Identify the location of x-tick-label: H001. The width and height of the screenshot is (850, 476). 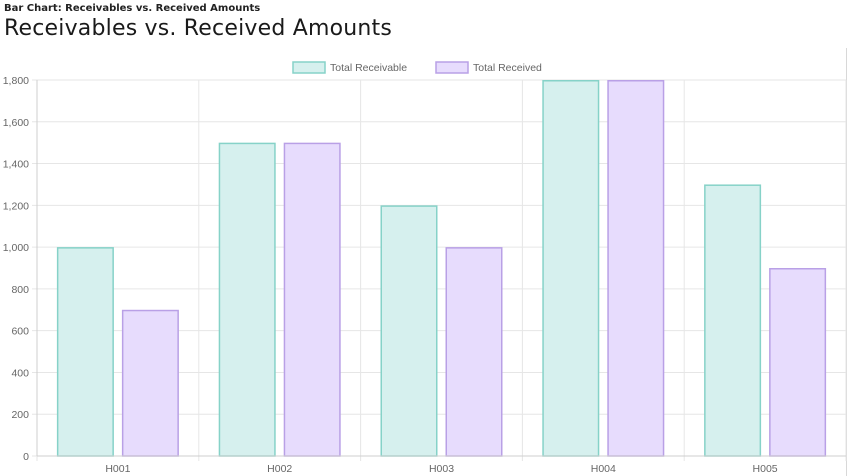
(117, 469).